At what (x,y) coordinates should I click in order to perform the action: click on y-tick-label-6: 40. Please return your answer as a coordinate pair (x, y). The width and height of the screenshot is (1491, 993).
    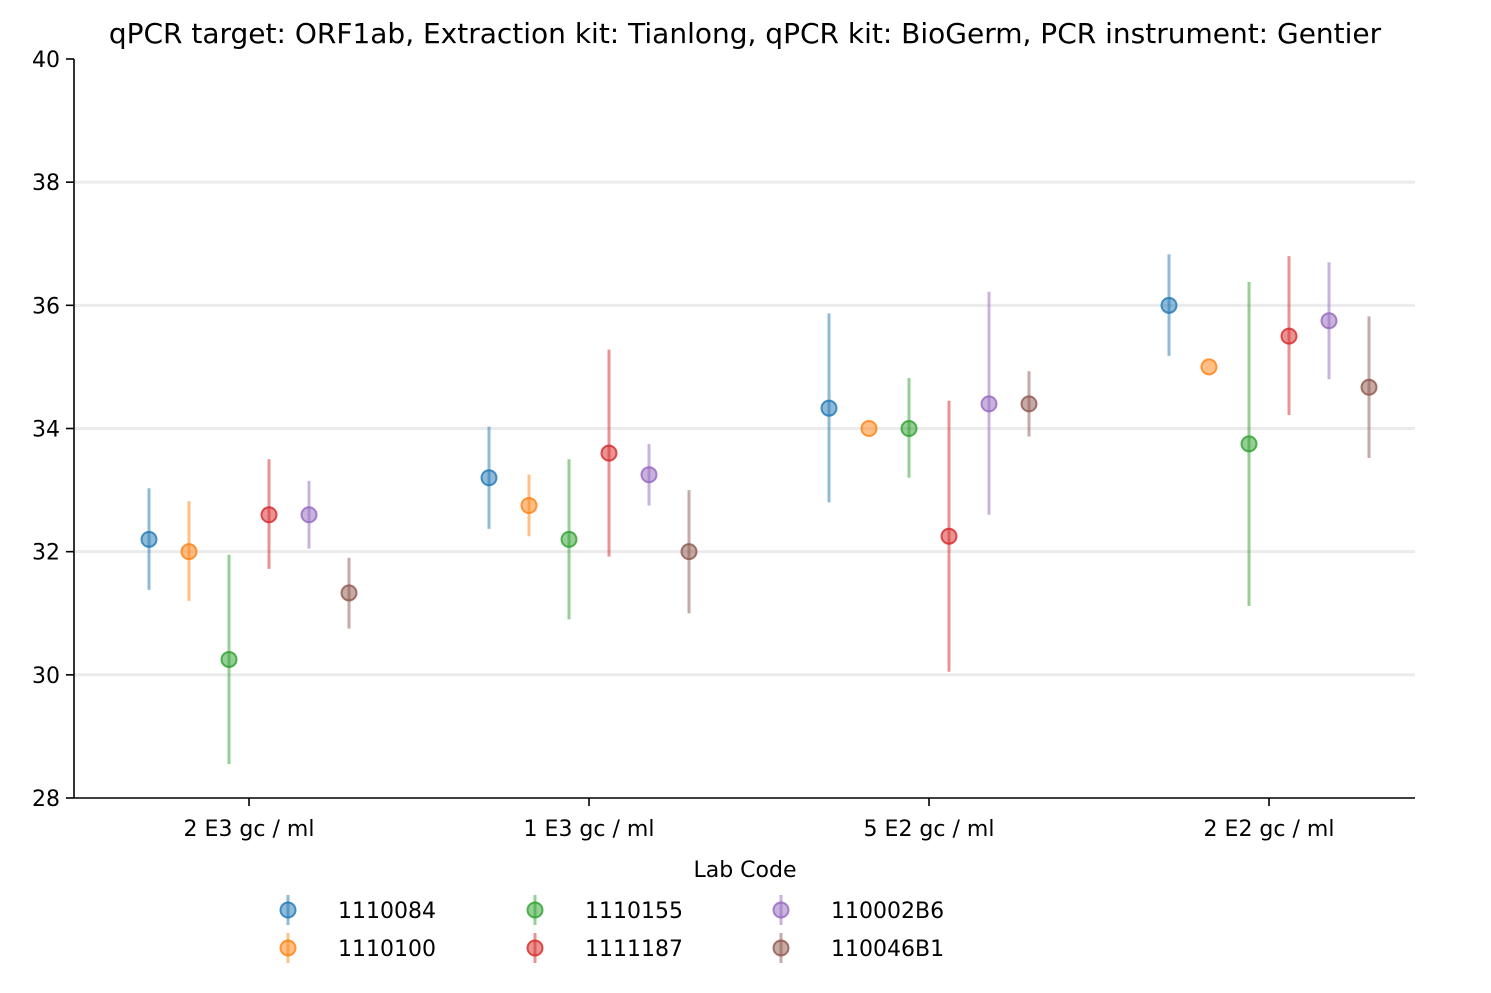
    Looking at the image, I should click on (46, 60).